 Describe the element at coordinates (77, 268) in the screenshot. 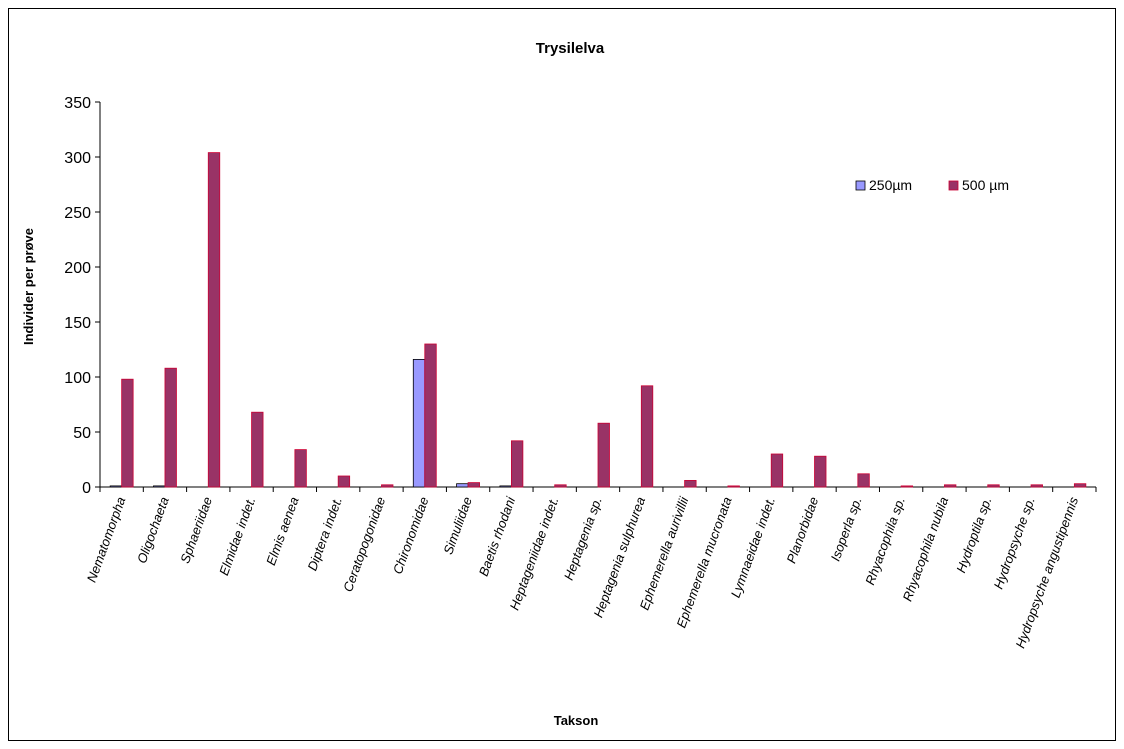

I see `y-tick-label: 200` at that location.